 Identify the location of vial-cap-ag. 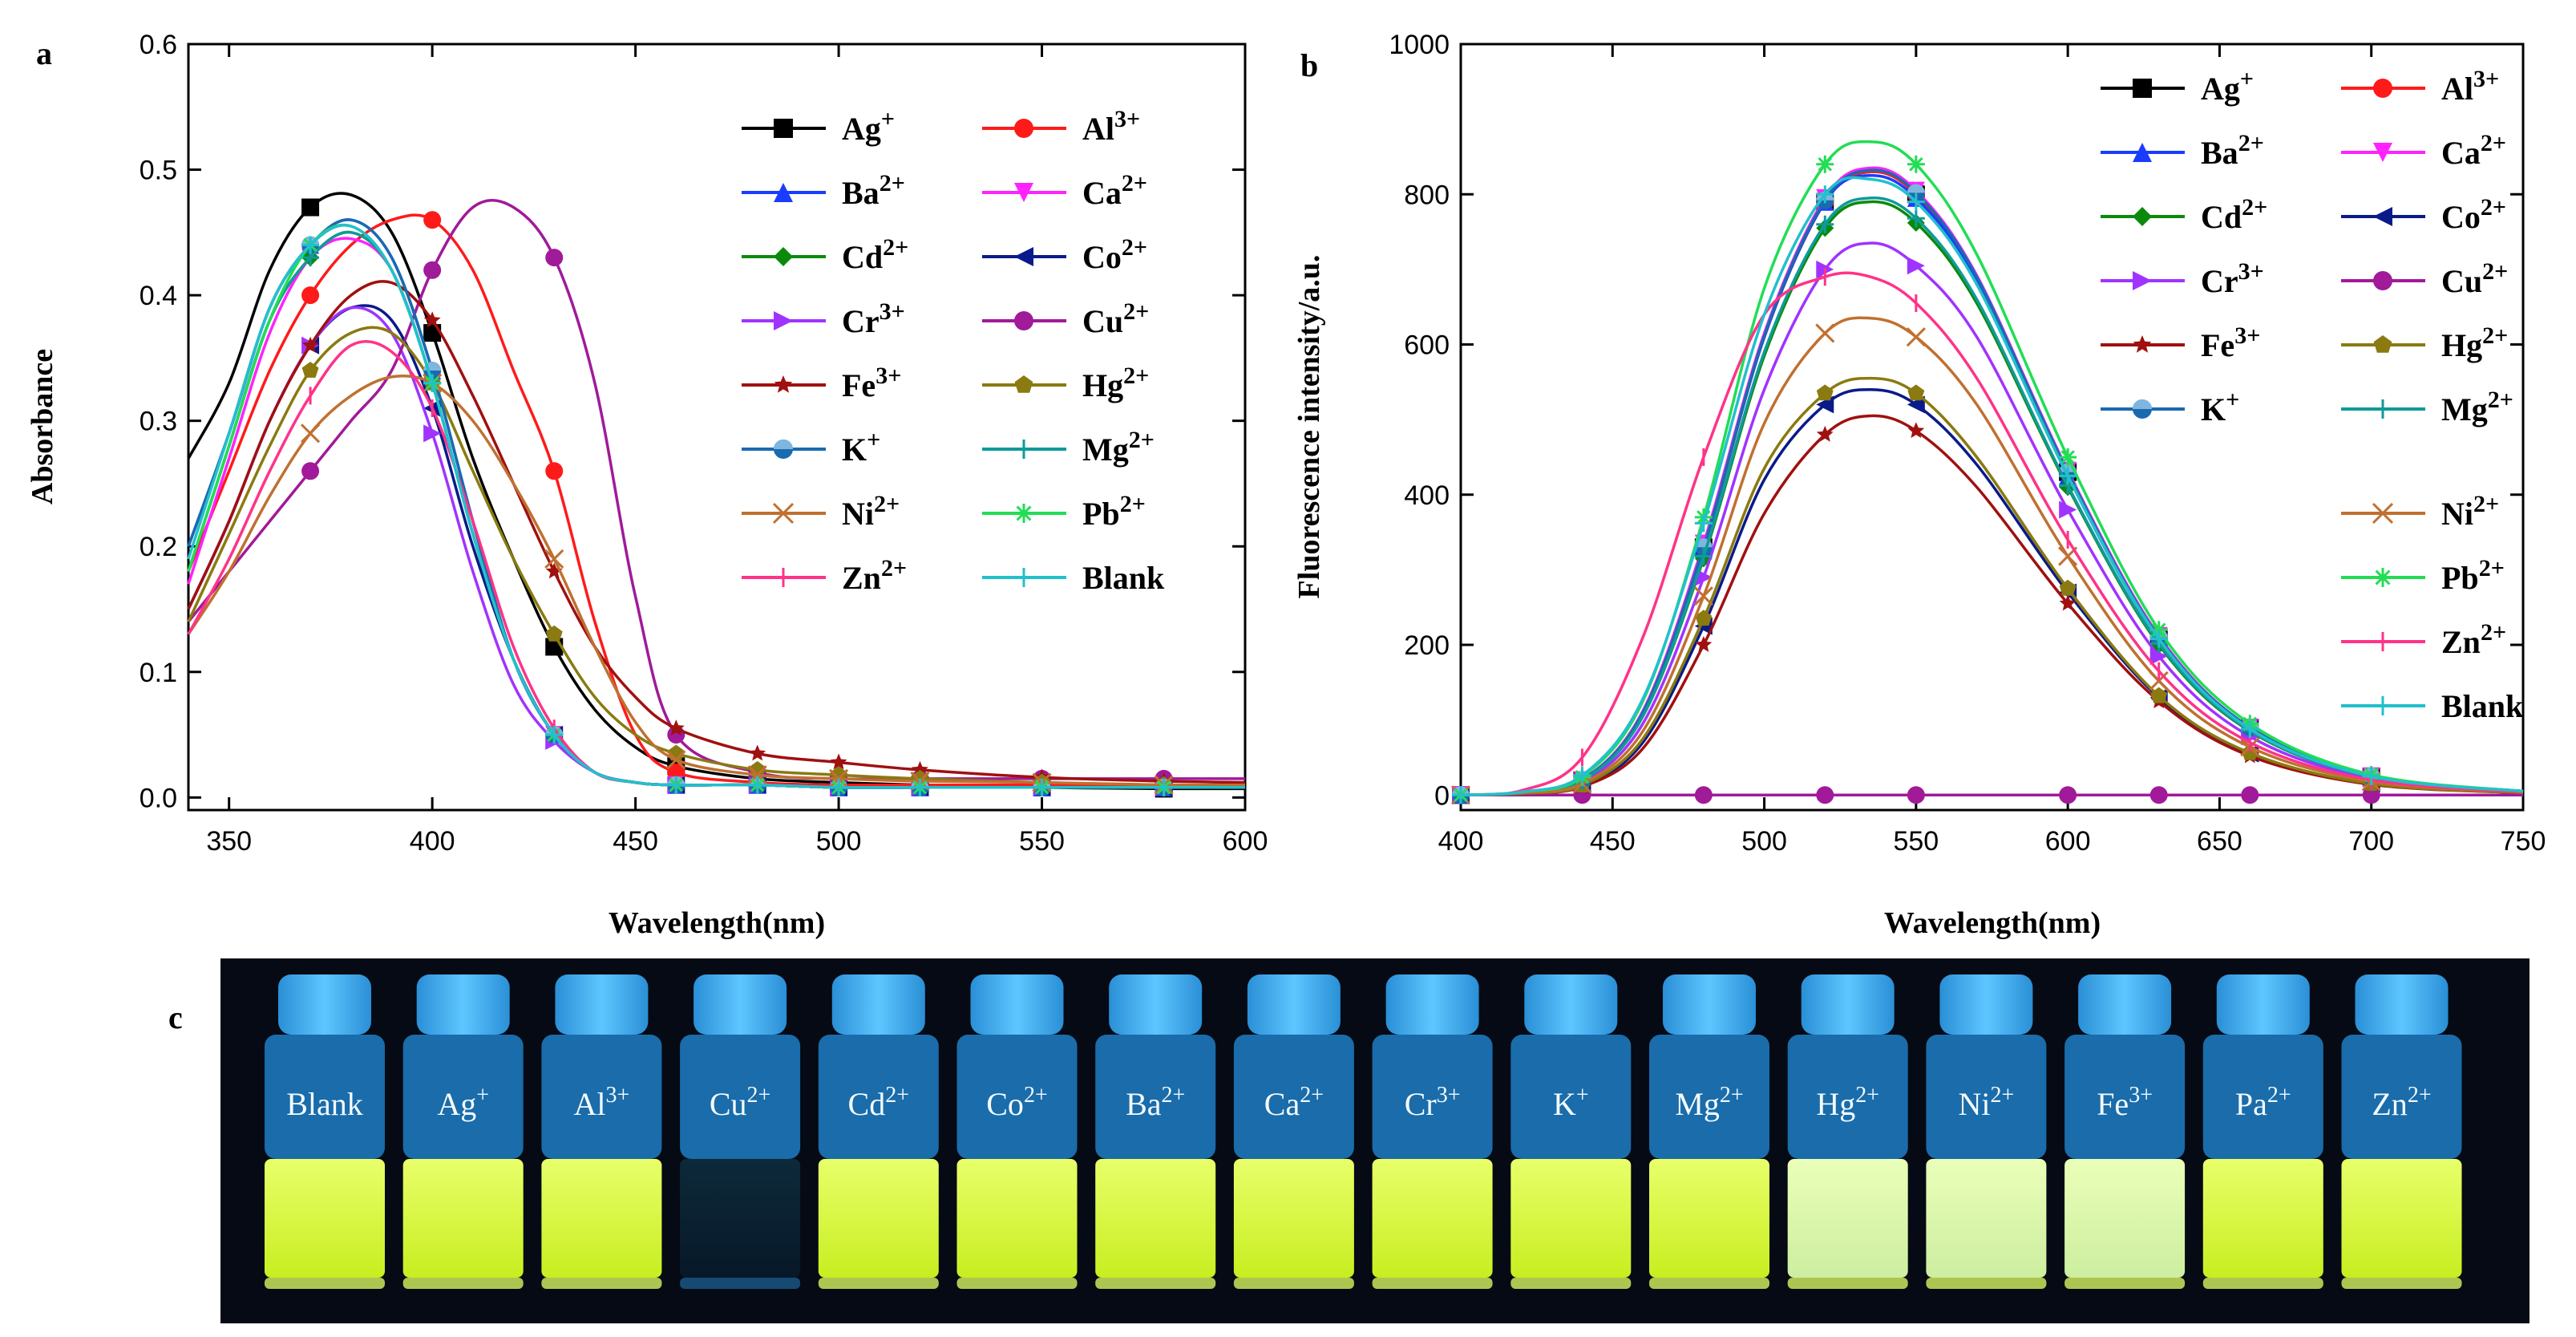
(463, 1004).